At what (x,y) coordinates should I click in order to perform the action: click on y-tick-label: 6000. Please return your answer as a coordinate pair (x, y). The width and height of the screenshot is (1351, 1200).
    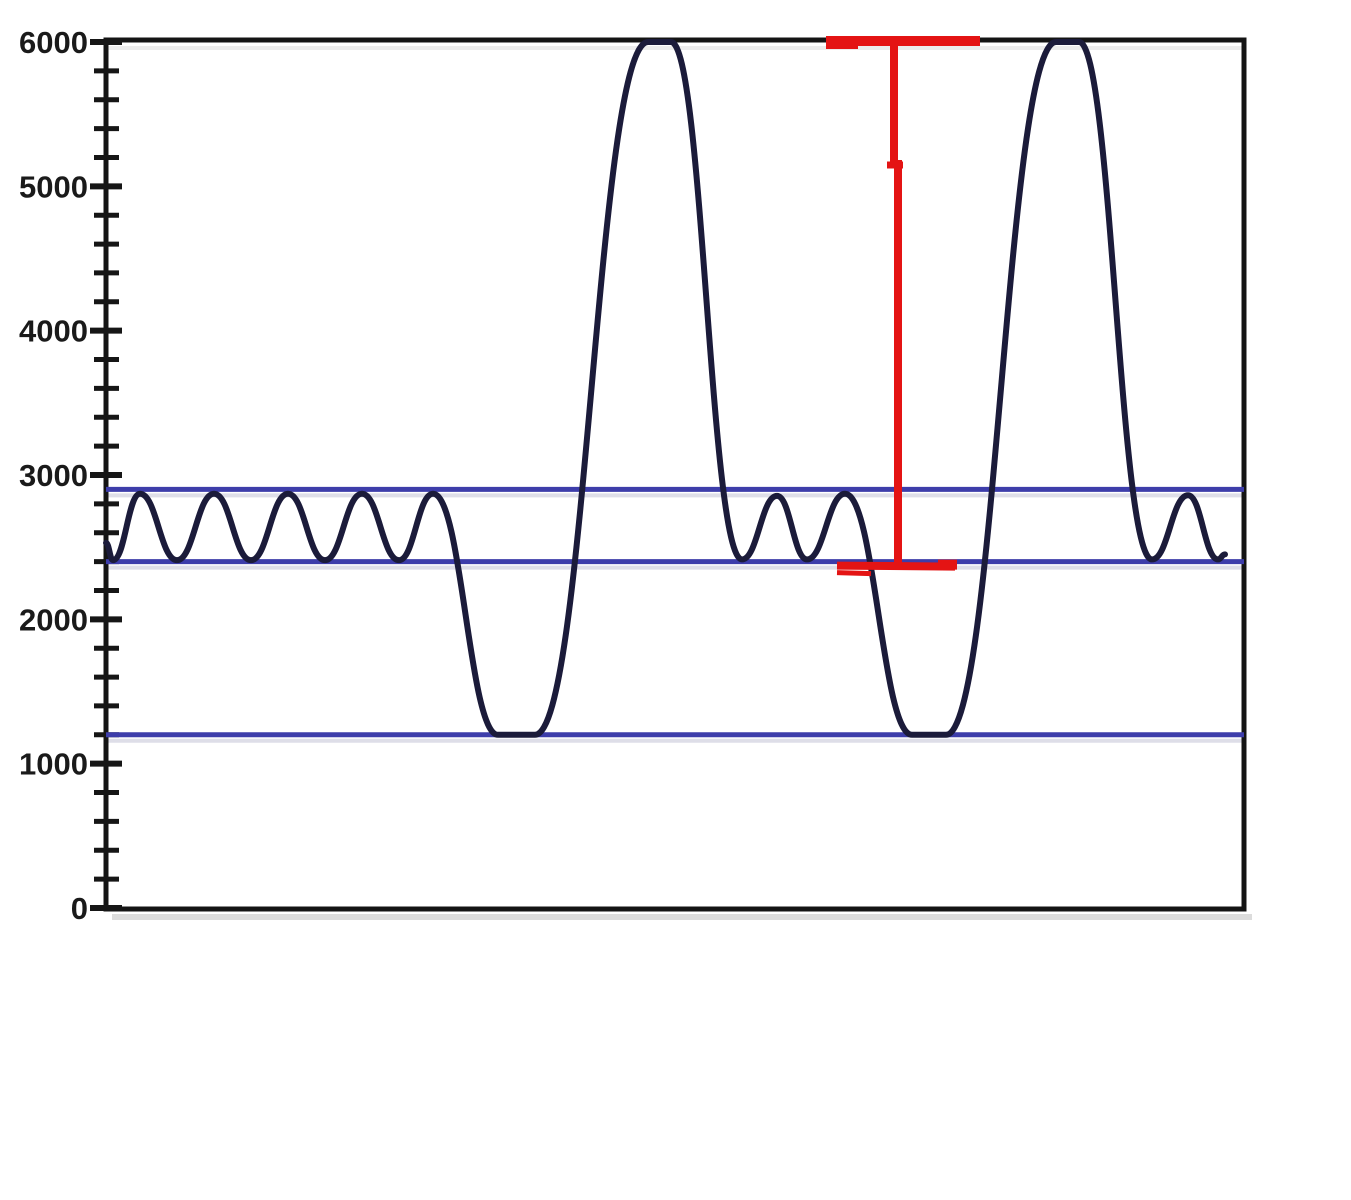
    Looking at the image, I should click on (53, 42).